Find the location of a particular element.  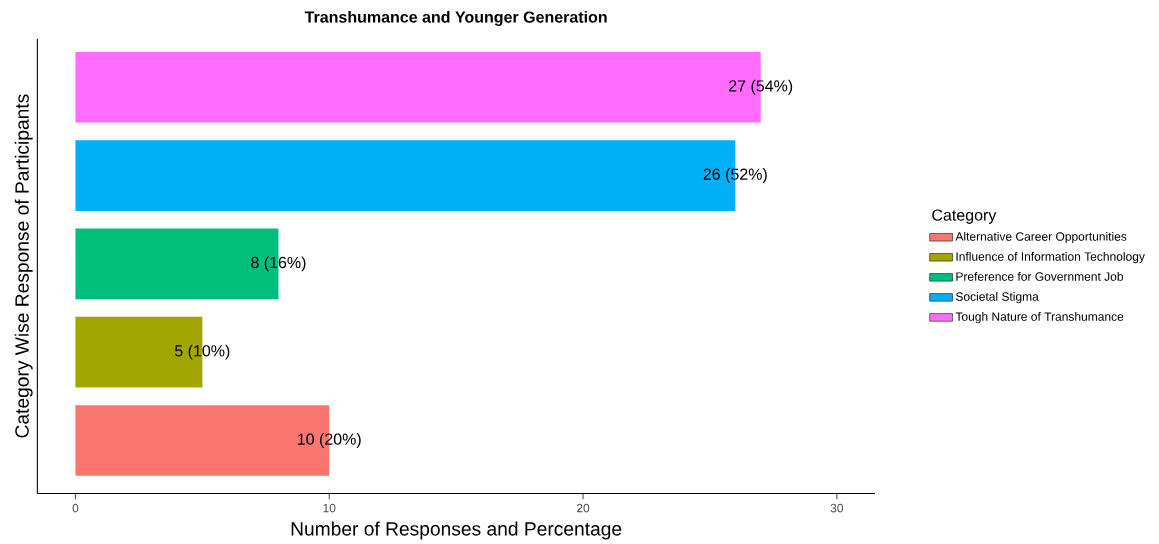

chart-title: Transhumance and Younger Generation is located at coordinates (455, 19).